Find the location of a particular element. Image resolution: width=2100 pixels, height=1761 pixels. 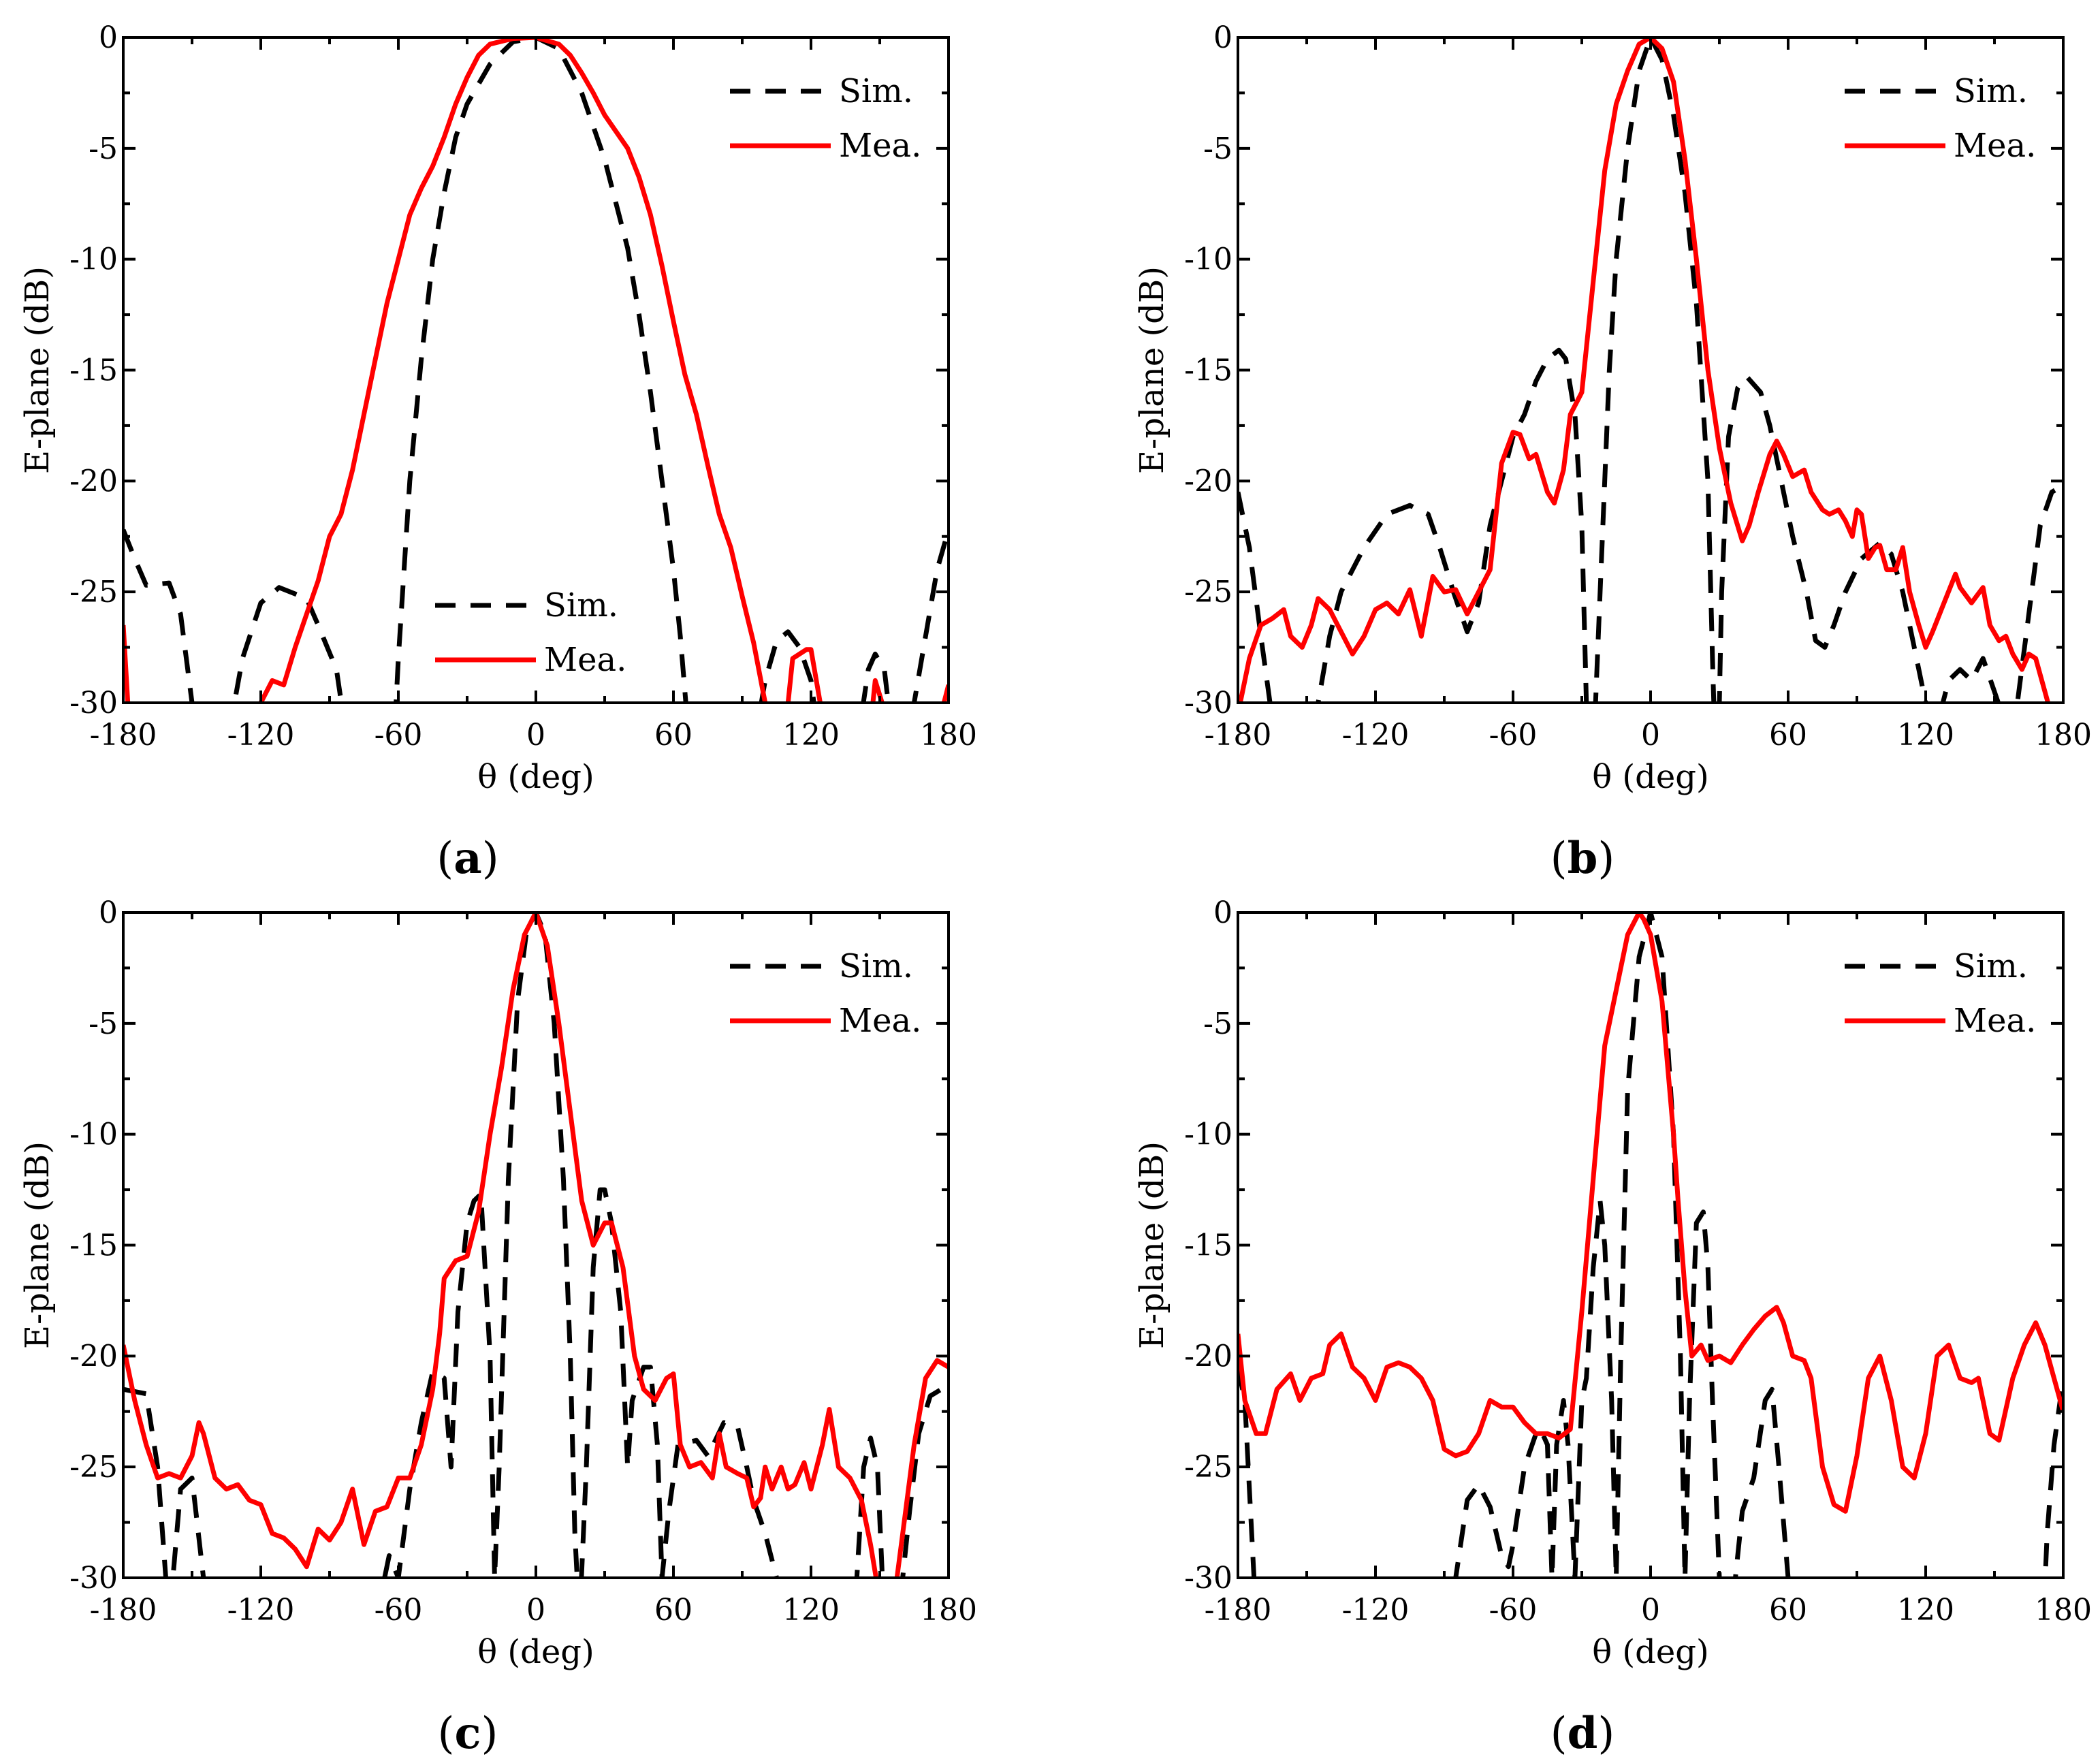

caption-letter: d is located at coordinates (1583, 1733).